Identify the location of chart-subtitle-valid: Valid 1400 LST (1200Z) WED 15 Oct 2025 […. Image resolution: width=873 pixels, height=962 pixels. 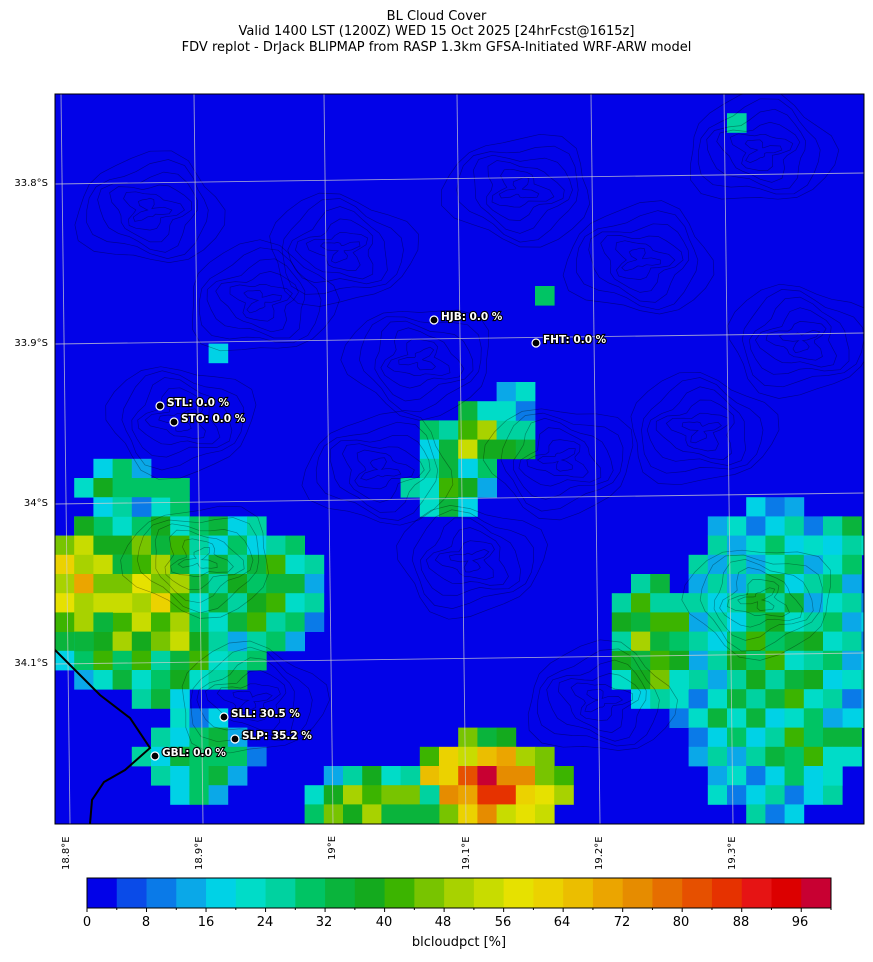
(436, 31).